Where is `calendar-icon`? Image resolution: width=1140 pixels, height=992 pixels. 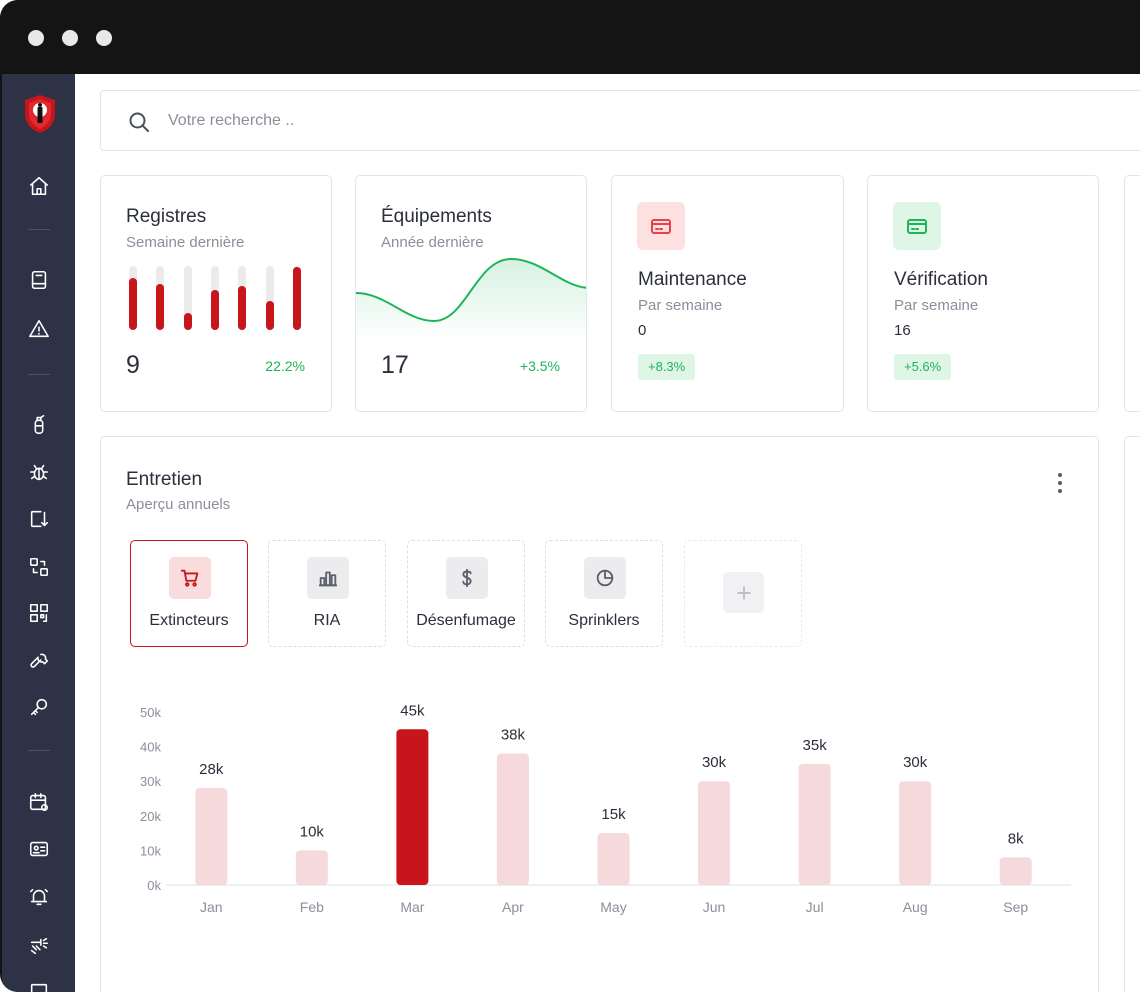
calendar-icon is located at coordinates (39, 802).